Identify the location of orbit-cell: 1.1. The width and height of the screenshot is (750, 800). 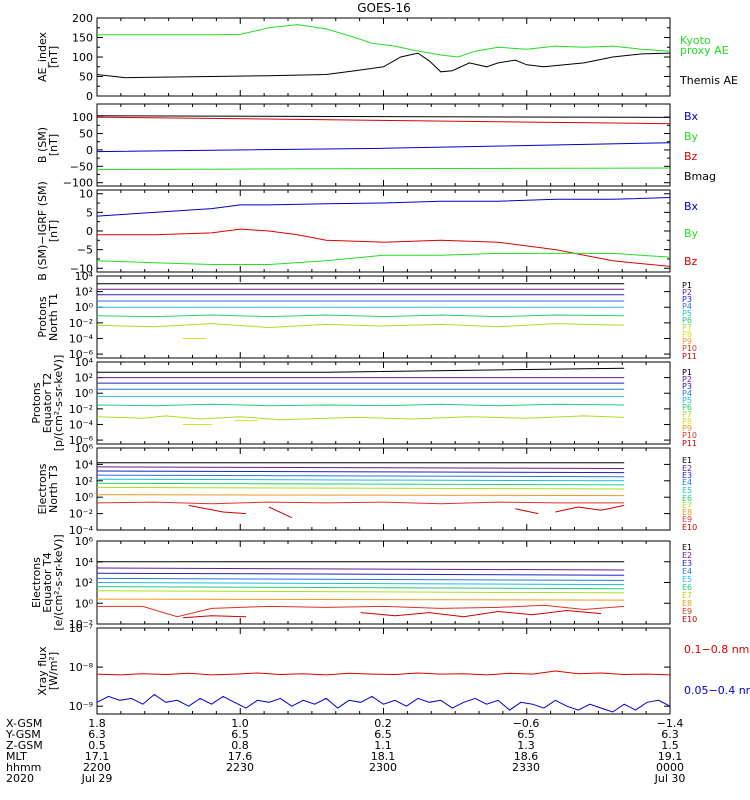
(383, 745).